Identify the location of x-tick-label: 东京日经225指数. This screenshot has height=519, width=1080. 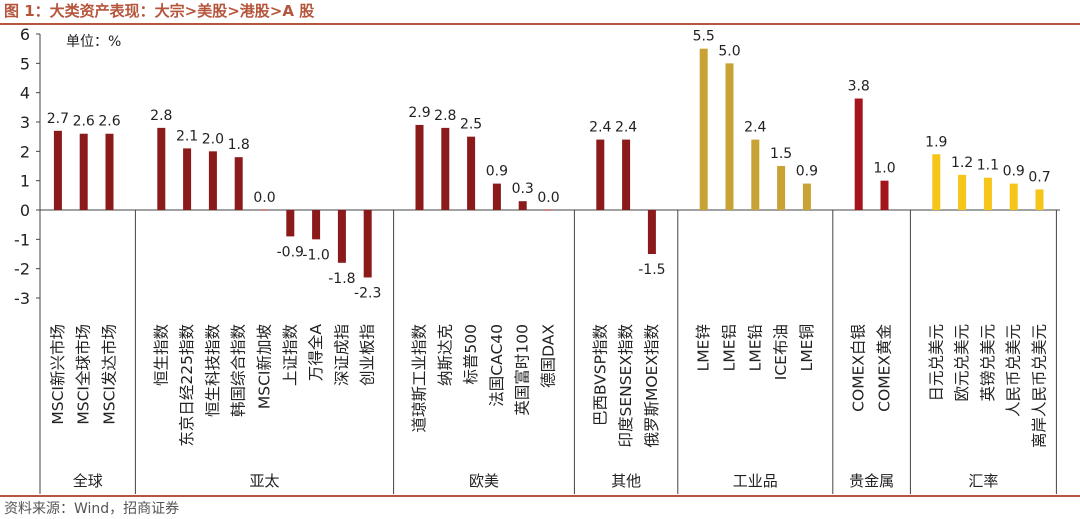
(187, 385).